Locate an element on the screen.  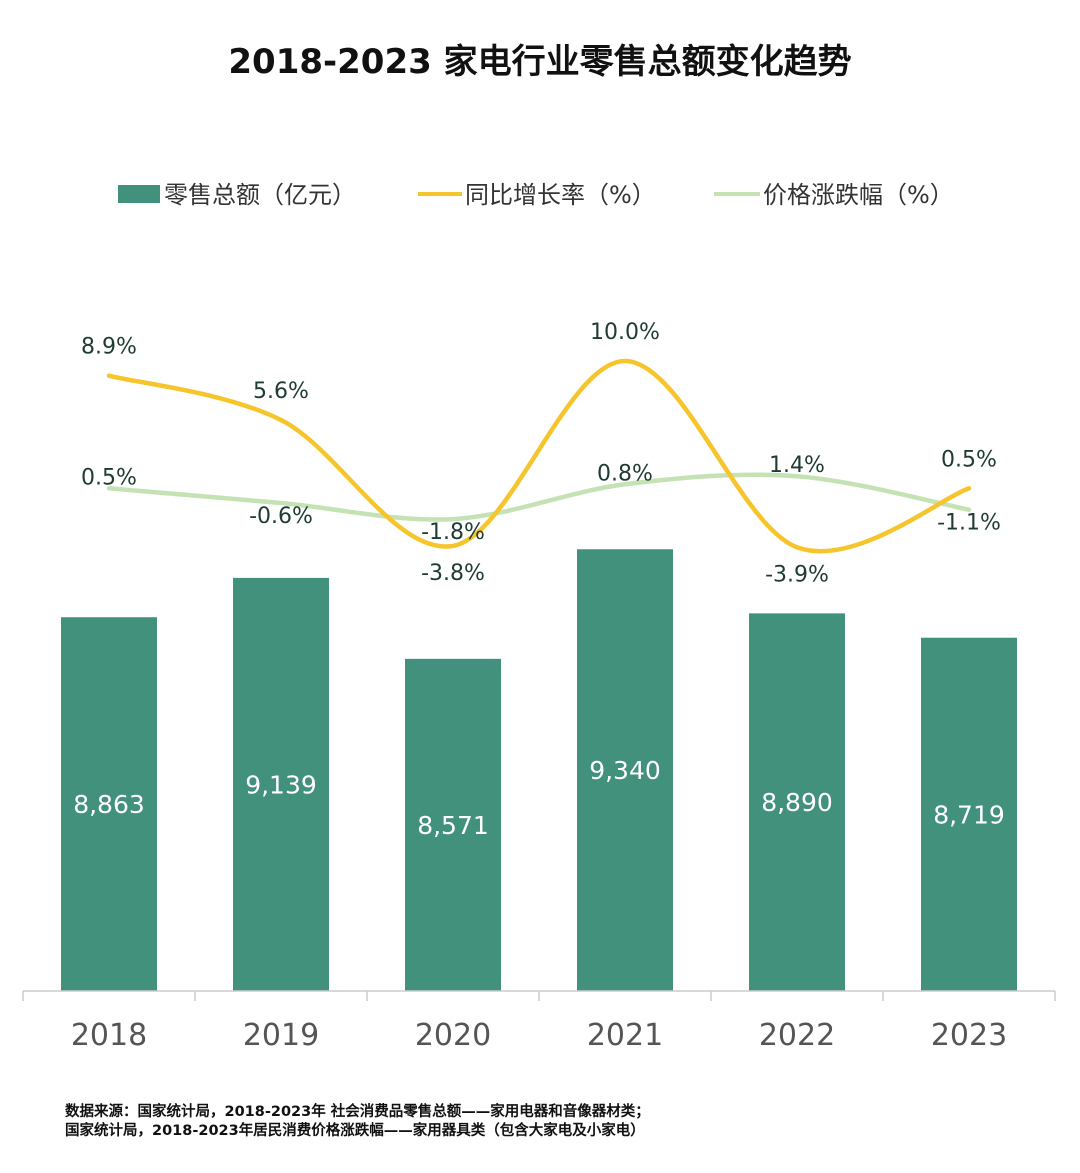
bar-label-2021: 9,340 is located at coordinates (625, 770).